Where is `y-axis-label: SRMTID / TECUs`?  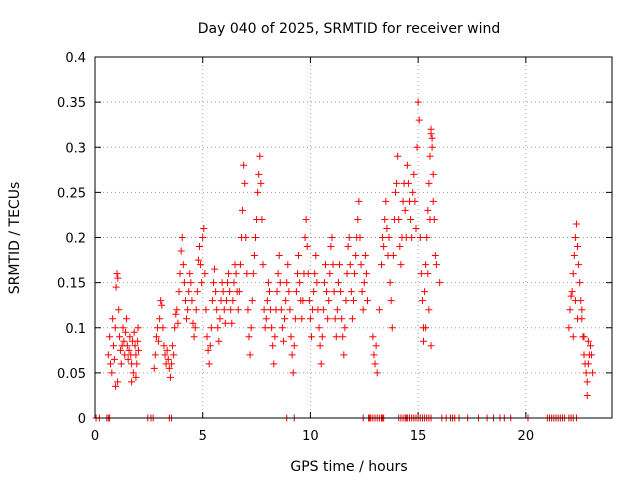
y-axis-label: SRMTID / TECUs is located at coordinates (15, 238).